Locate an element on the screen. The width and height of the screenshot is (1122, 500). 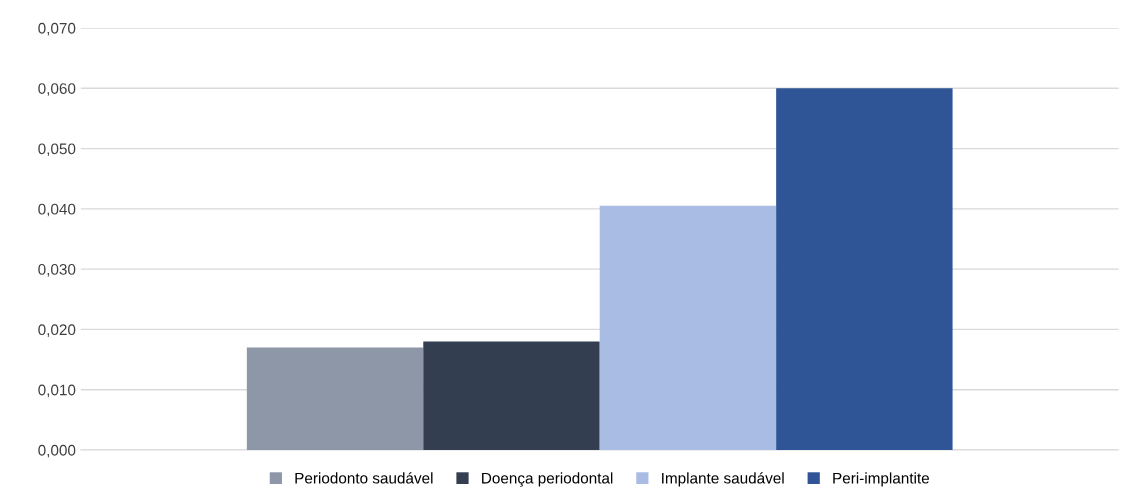
legend-label: Periodonto saudável is located at coordinates (364, 478).